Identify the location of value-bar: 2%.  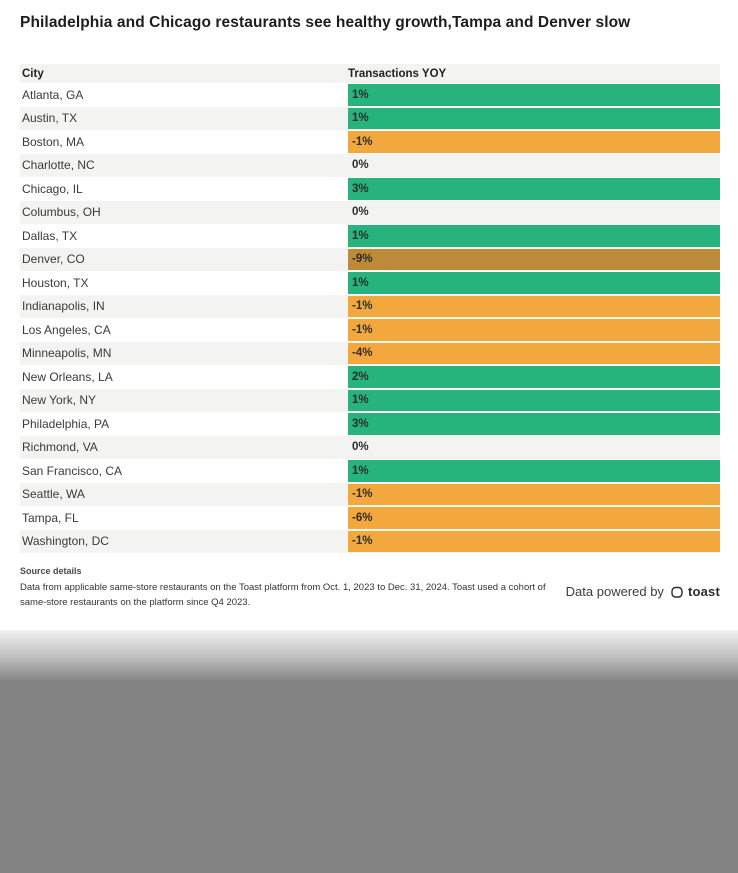
(534, 377).